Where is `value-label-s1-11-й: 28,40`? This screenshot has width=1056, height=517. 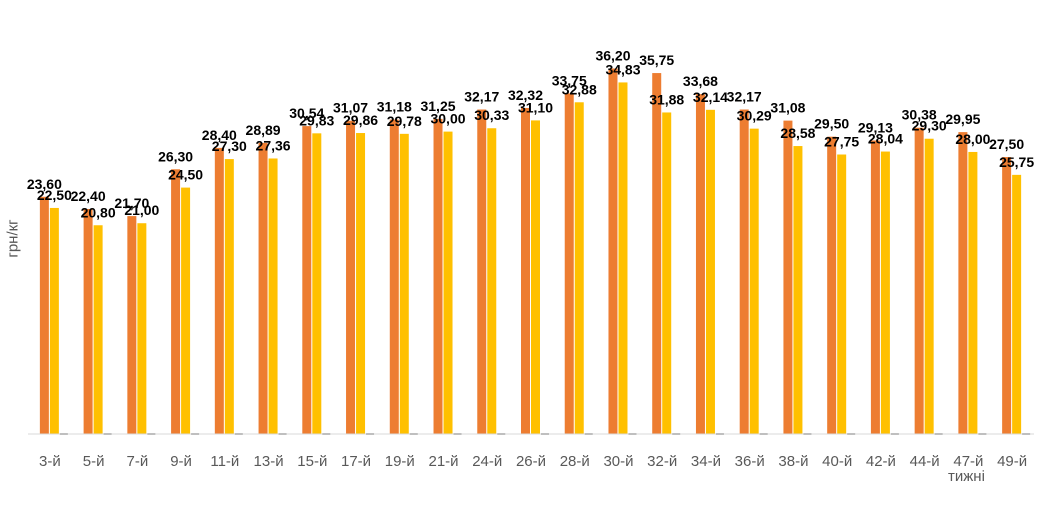 value-label-s1-11-й: 28,40 is located at coordinates (219, 135).